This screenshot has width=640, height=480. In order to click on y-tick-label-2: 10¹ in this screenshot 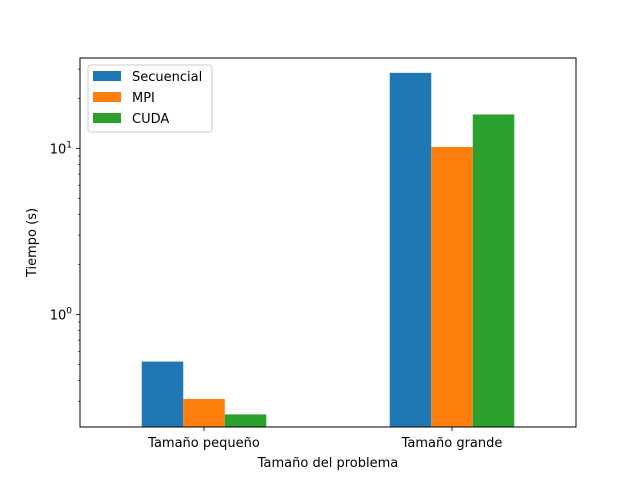, I will do `click(61, 148)`.